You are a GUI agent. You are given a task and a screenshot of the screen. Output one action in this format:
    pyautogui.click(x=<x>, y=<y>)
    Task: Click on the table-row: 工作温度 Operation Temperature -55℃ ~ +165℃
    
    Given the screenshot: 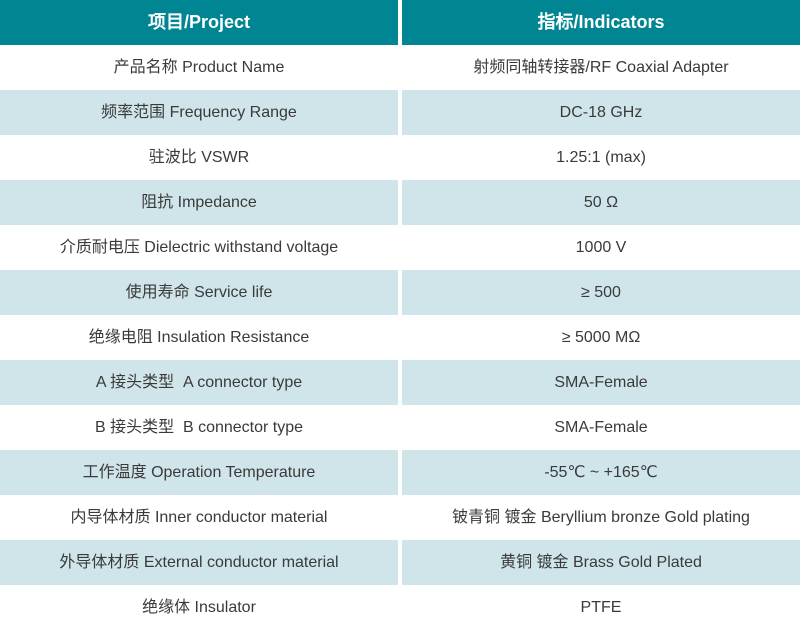 What is the action you would take?
    pyautogui.click(x=400, y=472)
    